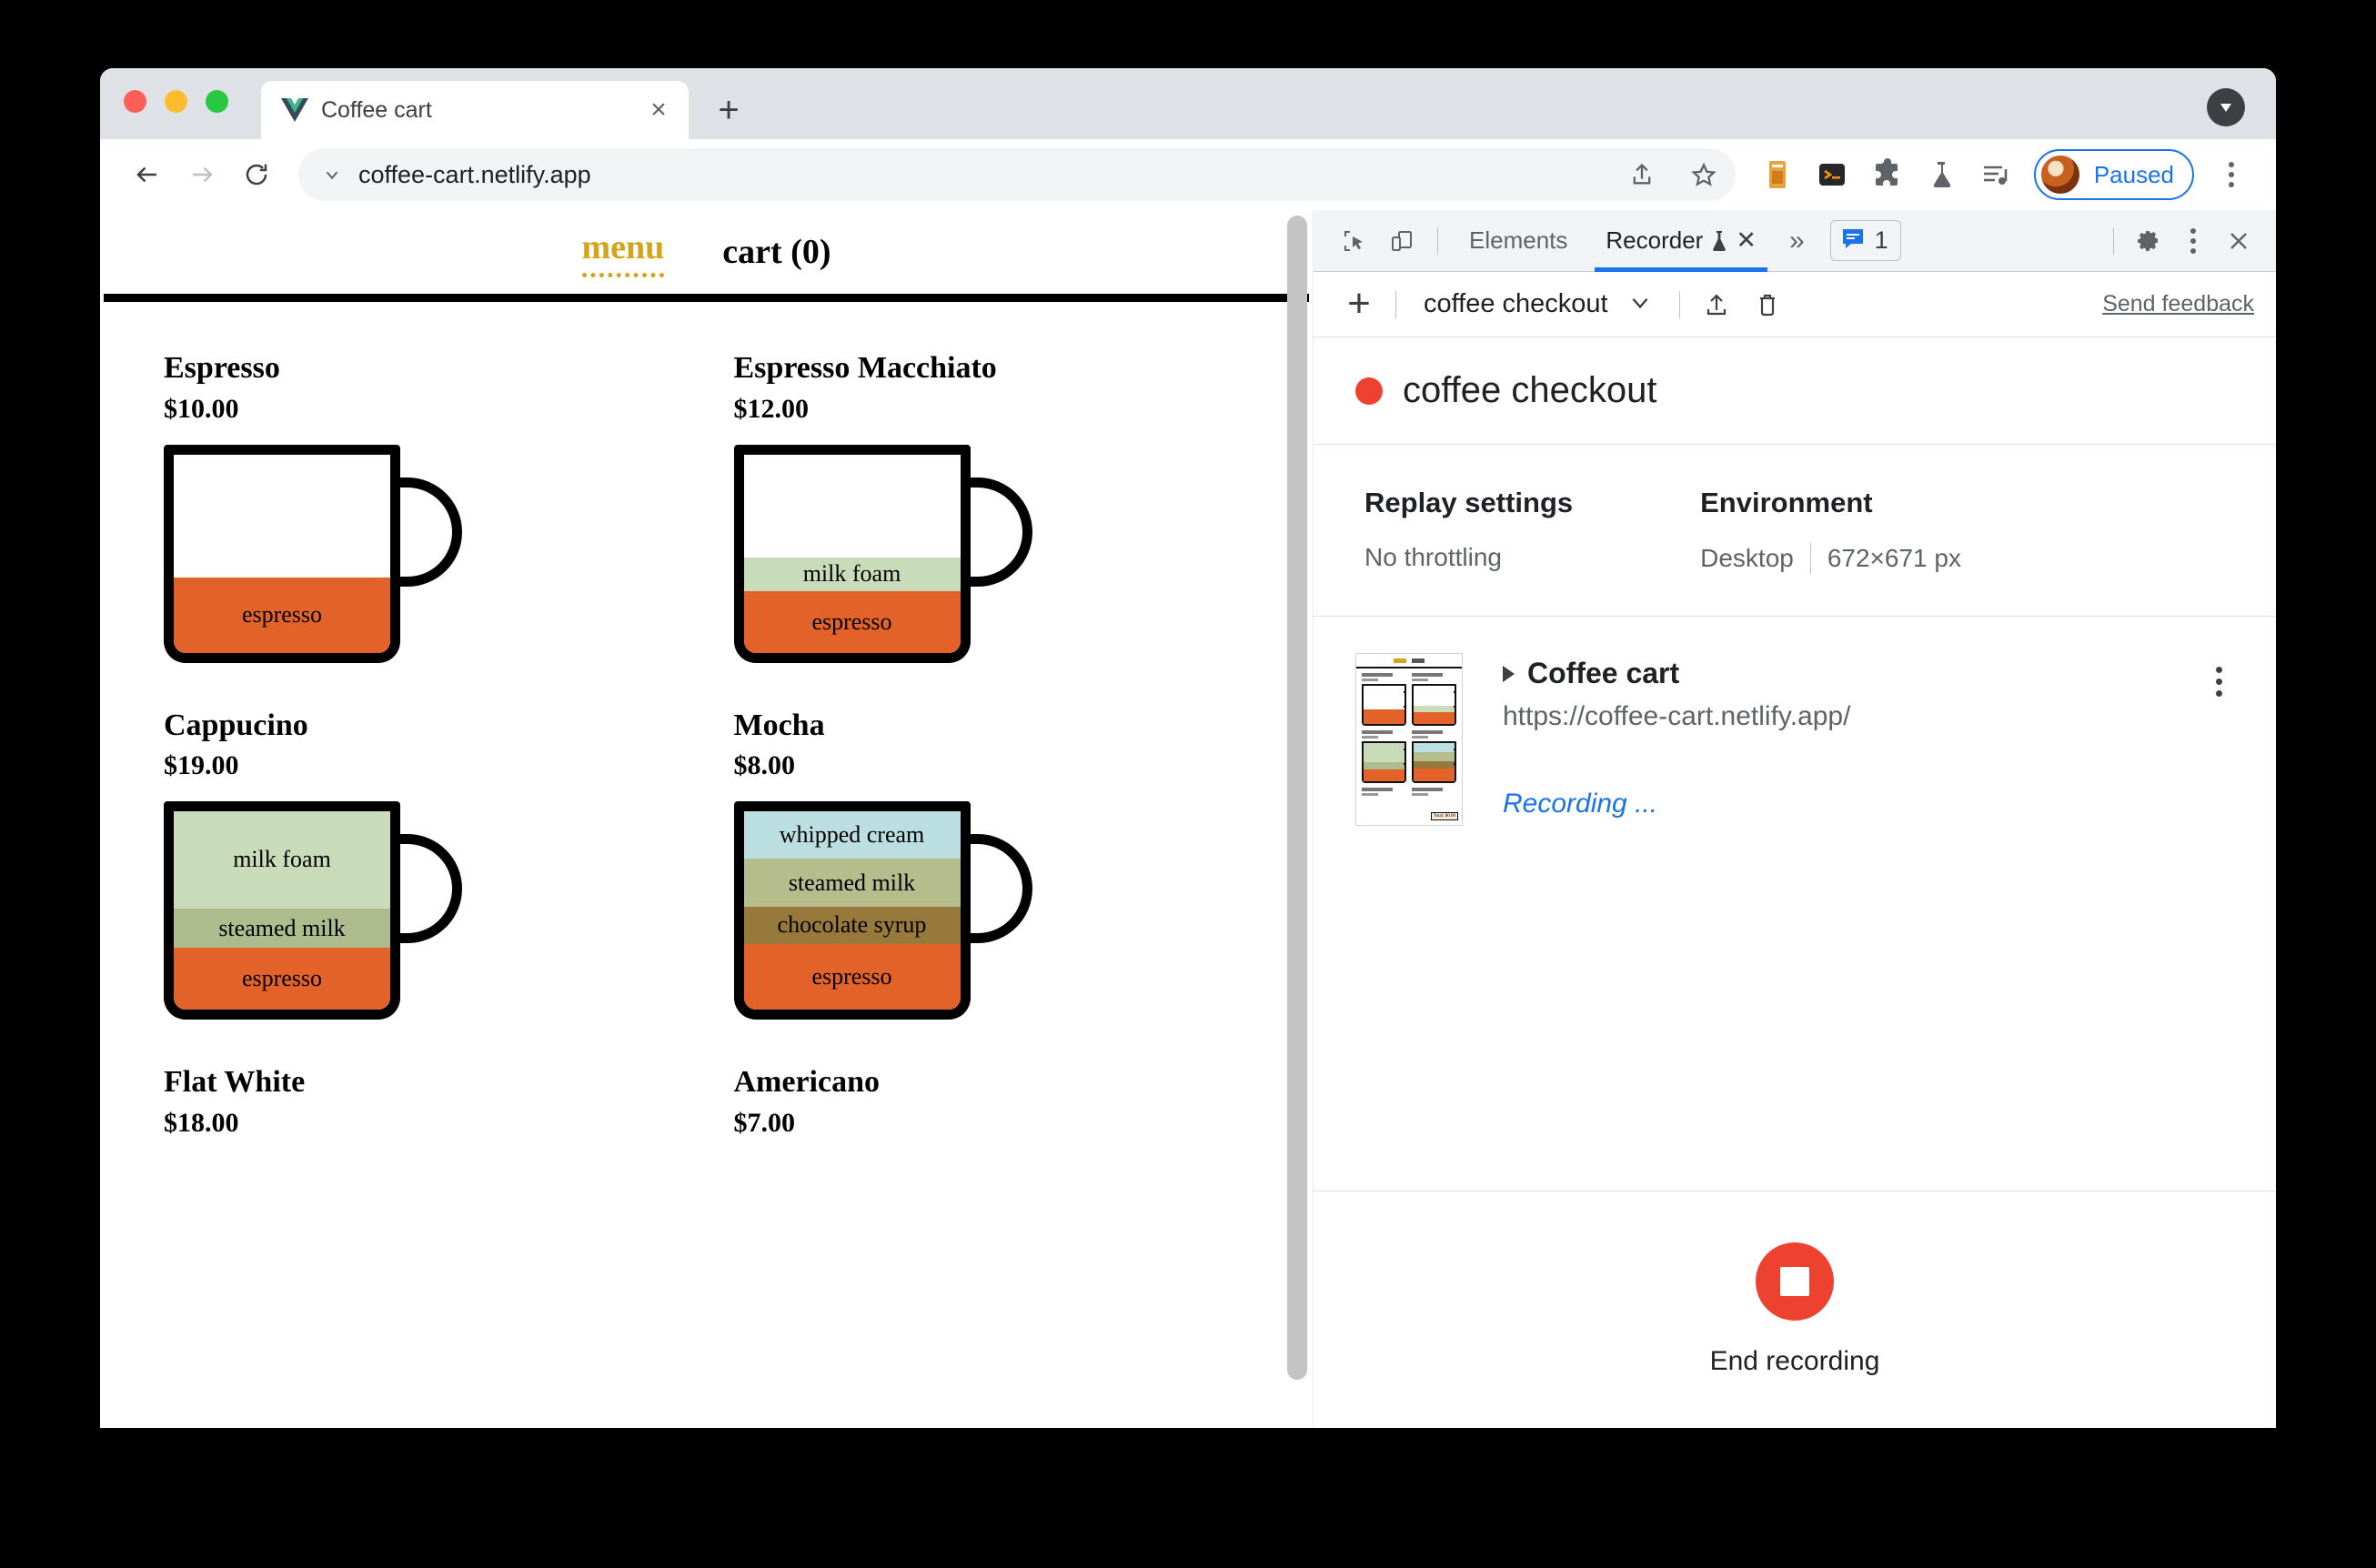 Image resolution: width=2376 pixels, height=1568 pixels. Describe the element at coordinates (623, 252) in the screenshot. I see `nav-link-menu: menu` at that location.